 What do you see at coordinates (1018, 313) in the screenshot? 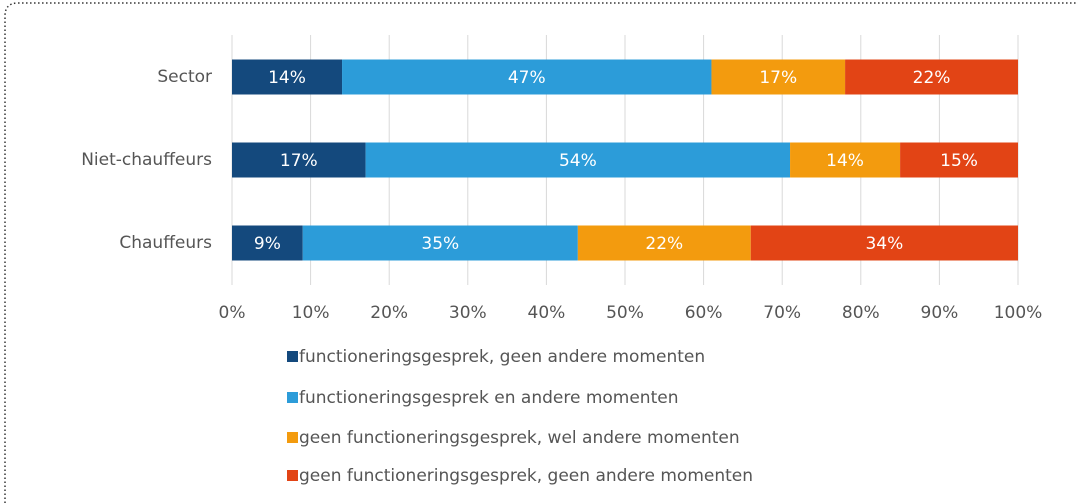
I see `x-tick-label: 100%` at bounding box center [1018, 313].